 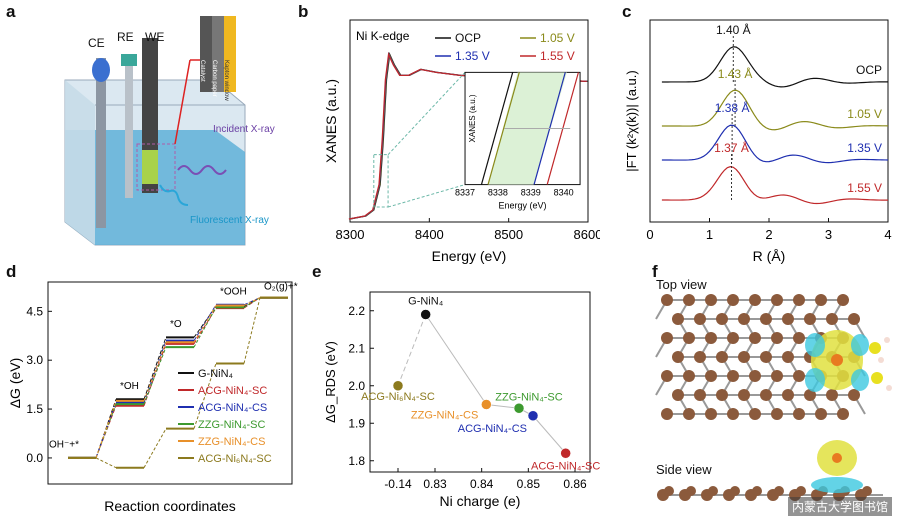 I want to click on peak-label: 1.38 Å, so click(x=732, y=107).